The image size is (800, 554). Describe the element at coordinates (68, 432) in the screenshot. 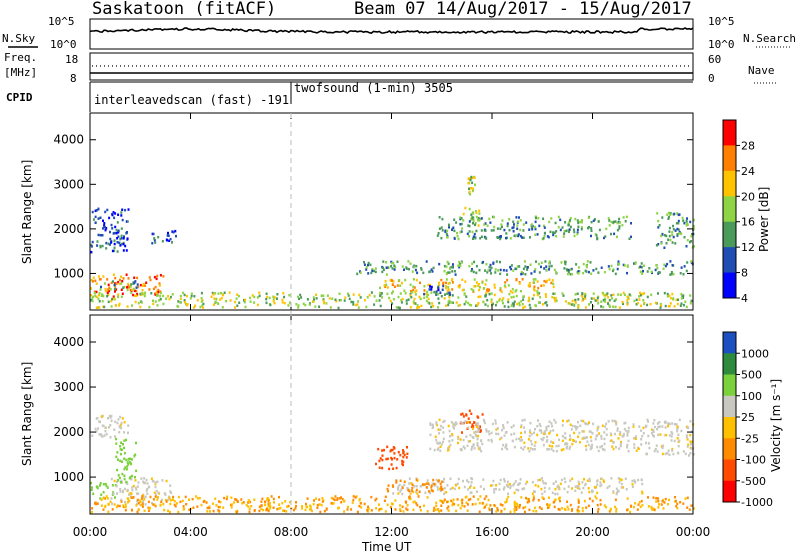

I see `y-tick-label: 2000` at that location.